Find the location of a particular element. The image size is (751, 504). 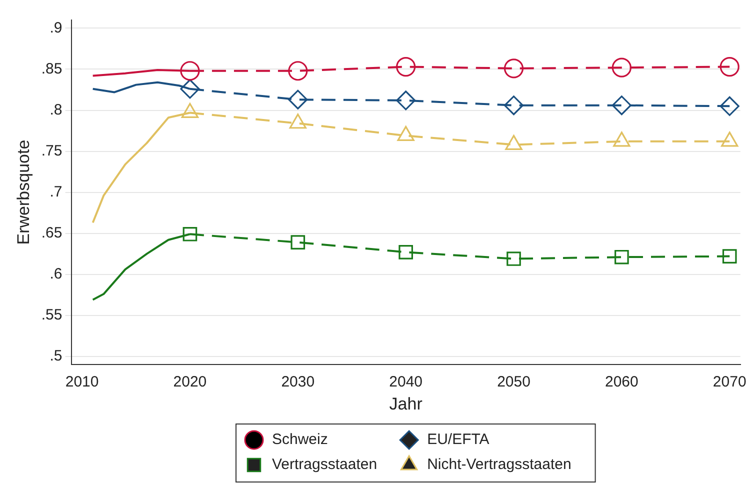

y-tick-label: .65 is located at coordinates (51, 233).